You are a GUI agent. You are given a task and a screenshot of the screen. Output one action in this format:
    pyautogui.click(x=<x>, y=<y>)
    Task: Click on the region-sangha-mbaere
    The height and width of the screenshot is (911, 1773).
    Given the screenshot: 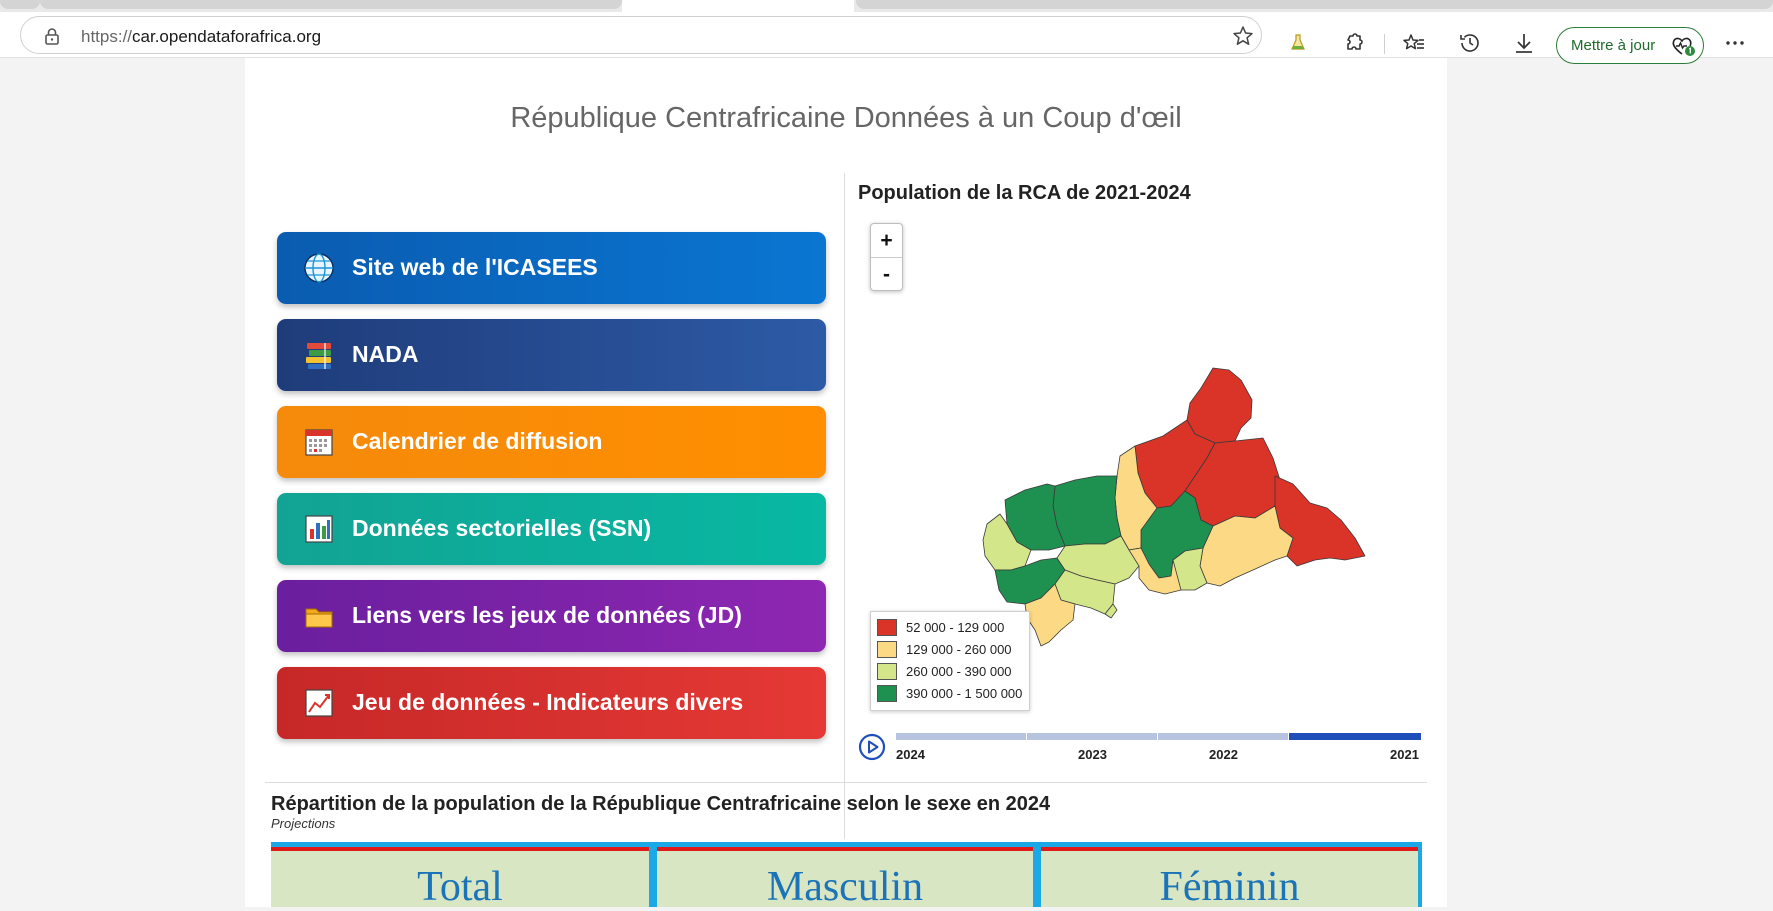 What is the action you would take?
    pyautogui.click(x=1050, y=615)
    